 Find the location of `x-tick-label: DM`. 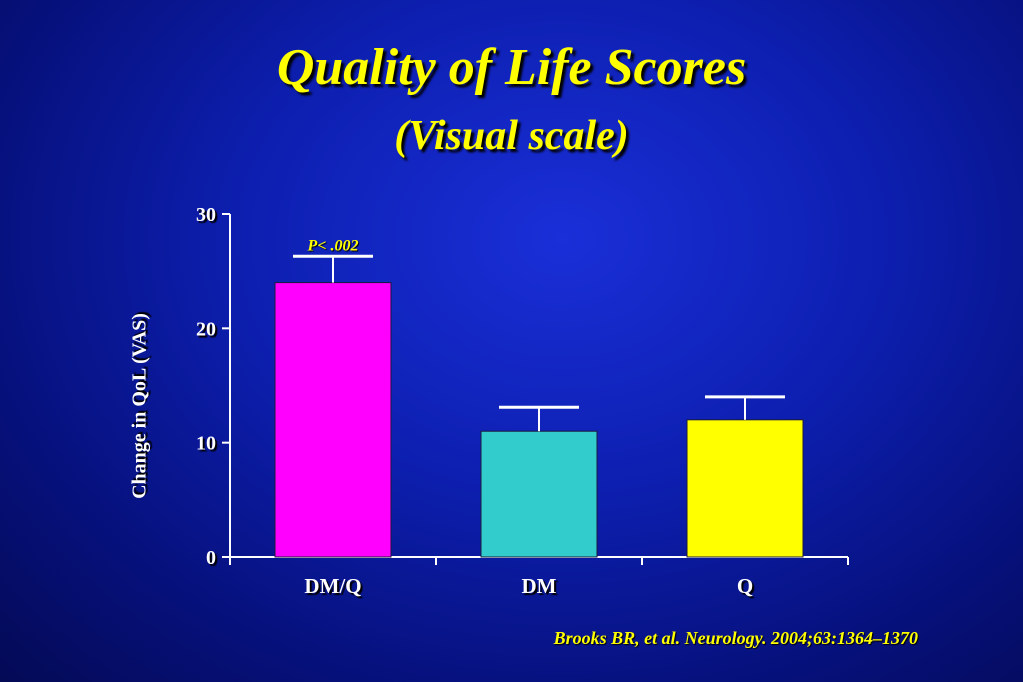

x-tick-label: DM is located at coordinates (539, 586).